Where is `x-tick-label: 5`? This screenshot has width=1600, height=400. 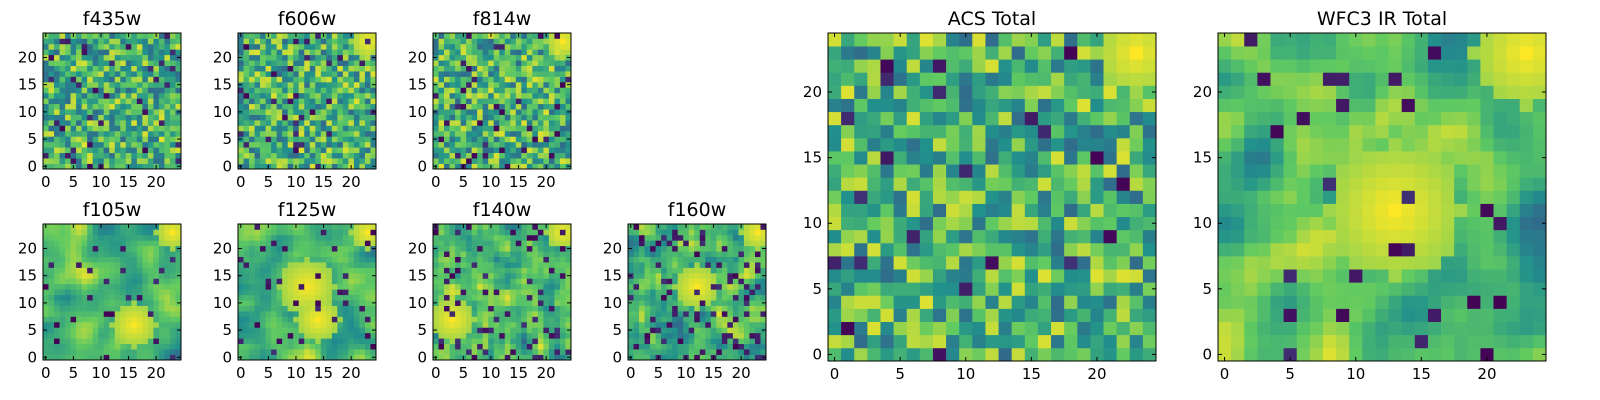 x-tick-label: 5 is located at coordinates (464, 182).